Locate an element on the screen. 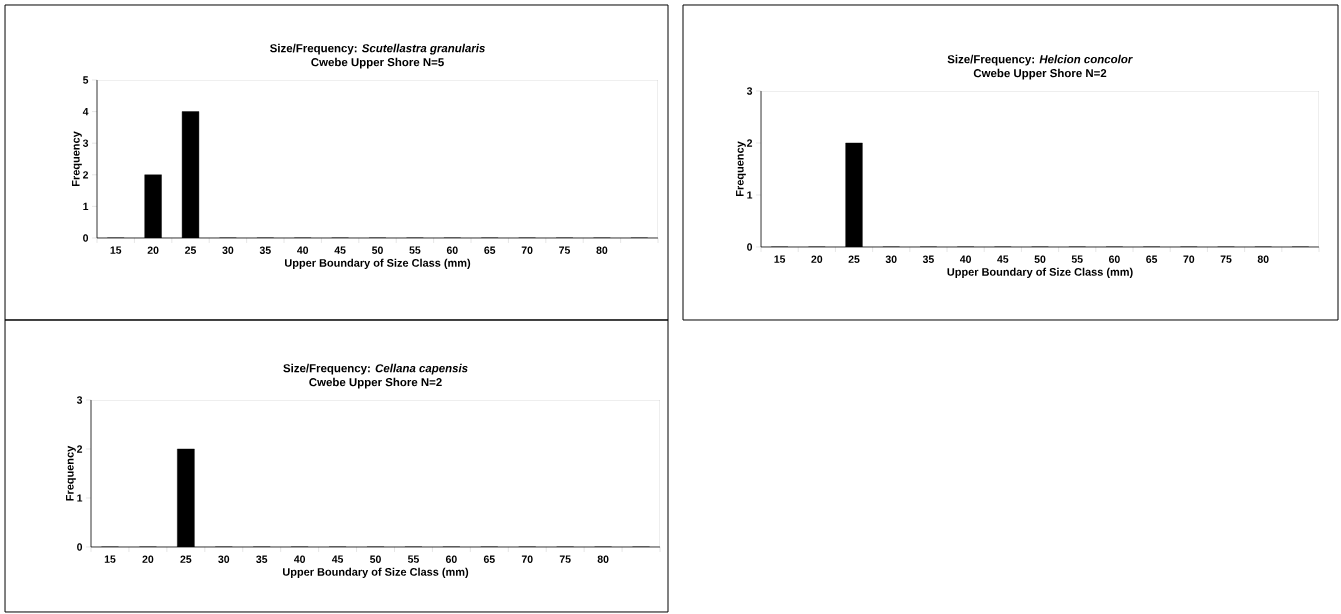 This screenshot has width=1341, height=614. y-tick-label: 4 is located at coordinates (85, 111).